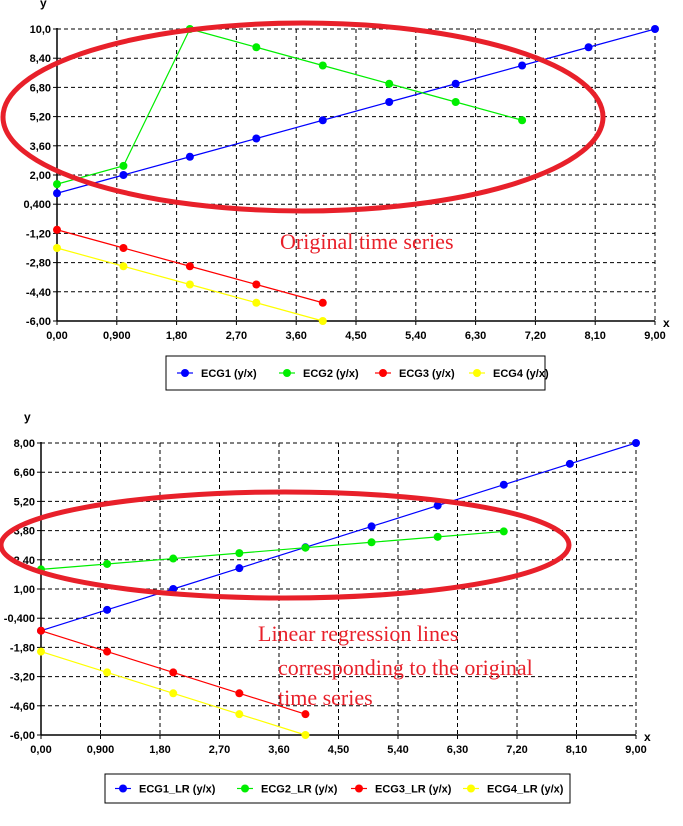 The width and height of the screenshot is (683, 826). Describe the element at coordinates (38, 234) in the screenshot. I see `y-tick-label: -1,20` at that location.